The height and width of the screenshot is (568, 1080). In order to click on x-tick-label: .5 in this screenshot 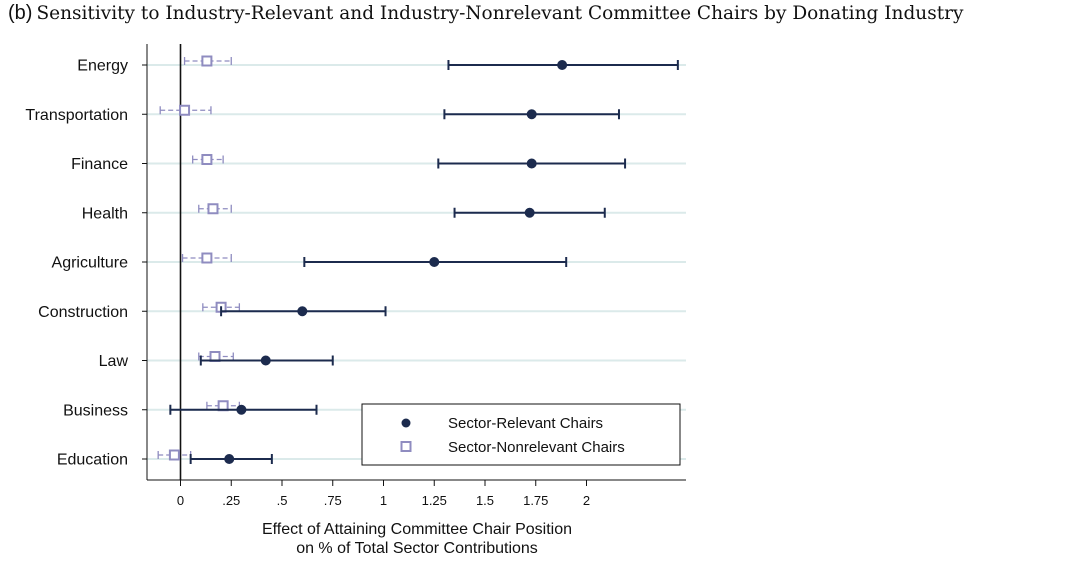, I will do `click(282, 500)`.